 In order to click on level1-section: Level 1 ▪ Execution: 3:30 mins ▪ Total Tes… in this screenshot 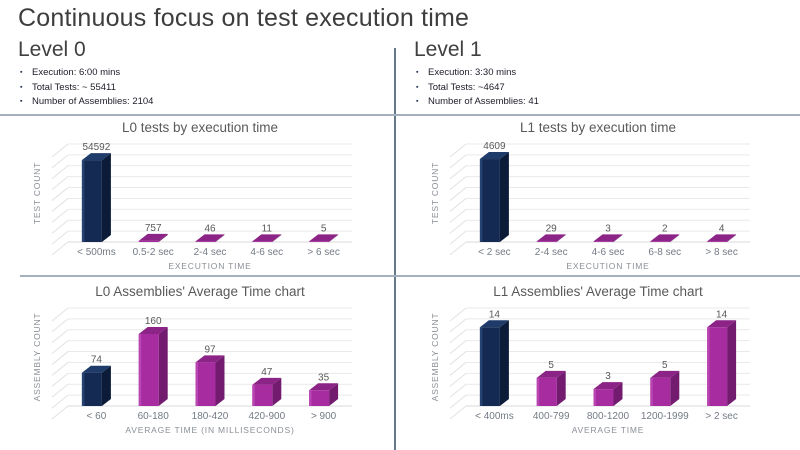, I will do `click(599, 74)`.